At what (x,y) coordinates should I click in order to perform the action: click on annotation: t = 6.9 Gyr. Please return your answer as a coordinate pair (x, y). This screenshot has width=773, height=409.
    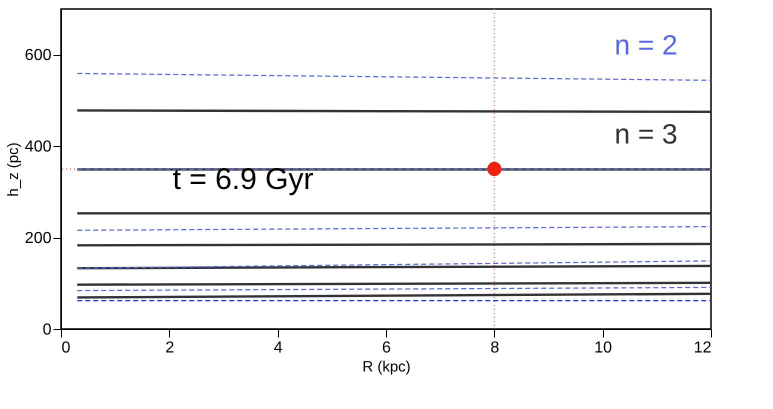
    Looking at the image, I should click on (243, 179).